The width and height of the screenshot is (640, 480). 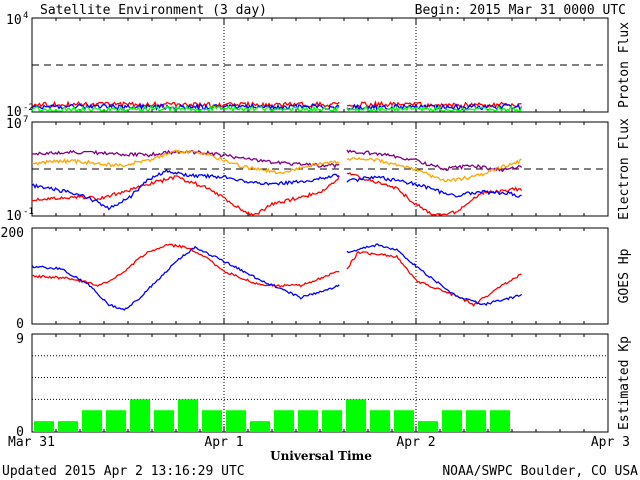 I want to click on y-axis-label: Estimated Kp, so click(x=624, y=383).